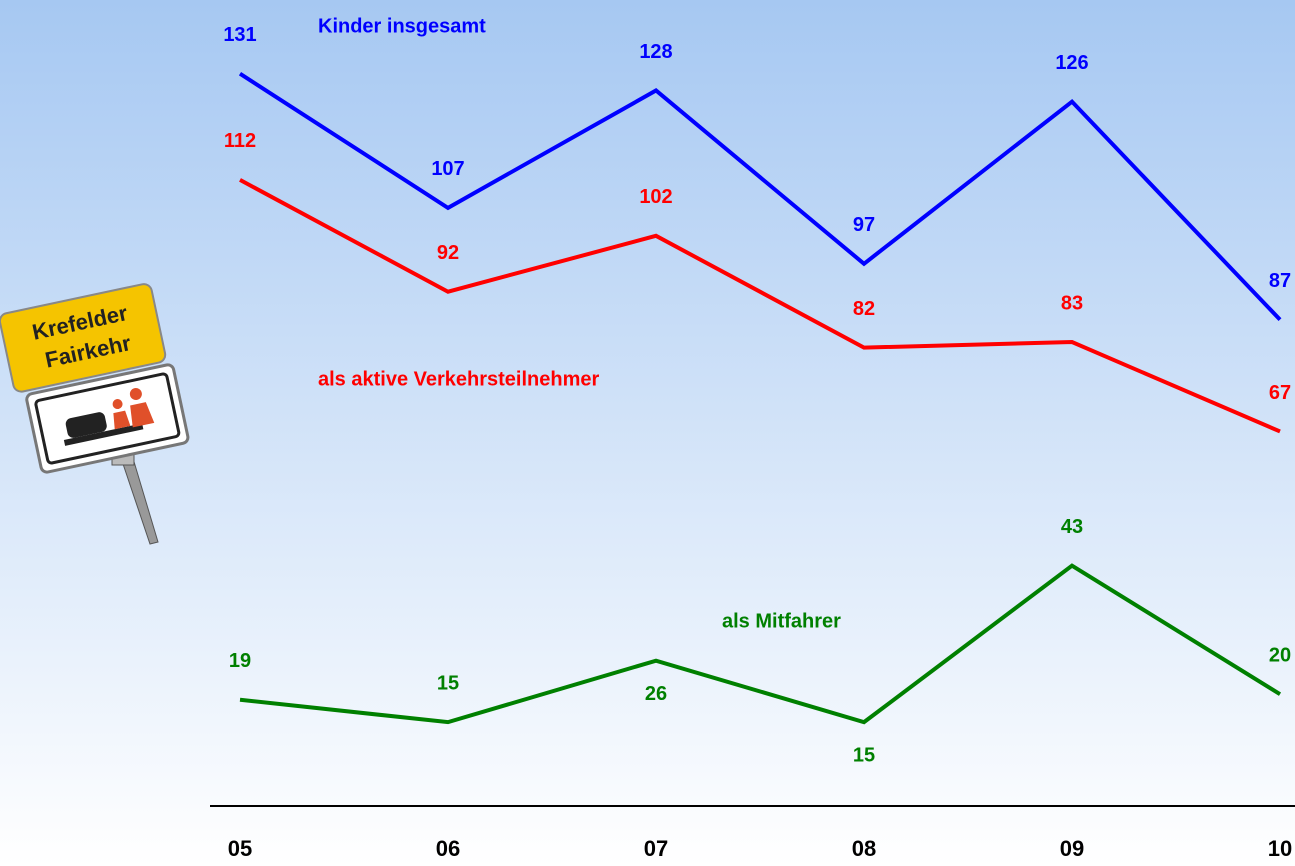  Describe the element at coordinates (95, 414) in the screenshot. I see `sign: Krefelder Fairkehr` at that location.